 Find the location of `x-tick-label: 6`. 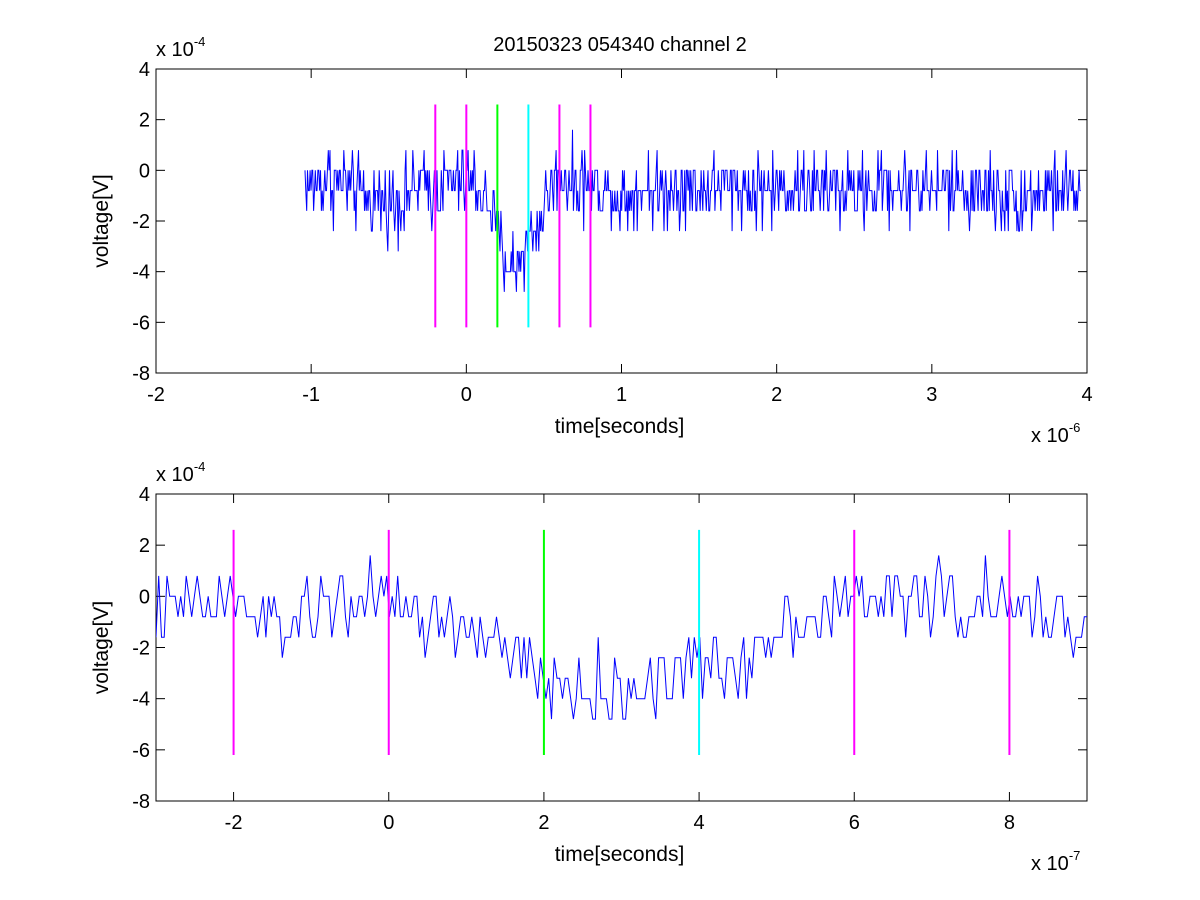

x-tick-label: 6 is located at coordinates (854, 823).